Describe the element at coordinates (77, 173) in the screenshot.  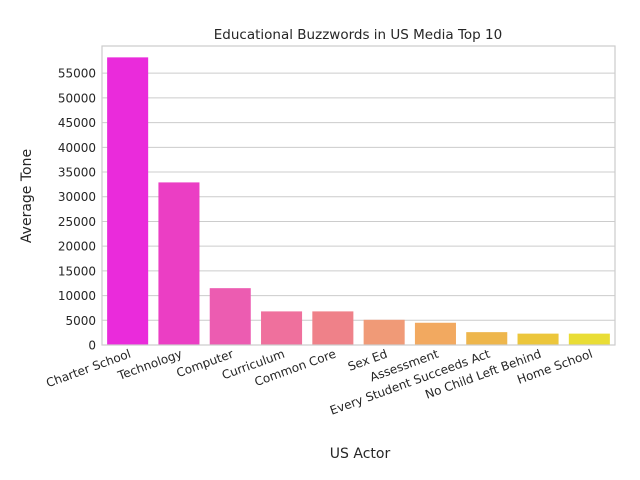
I see `y-tick-label: 35000` at that location.